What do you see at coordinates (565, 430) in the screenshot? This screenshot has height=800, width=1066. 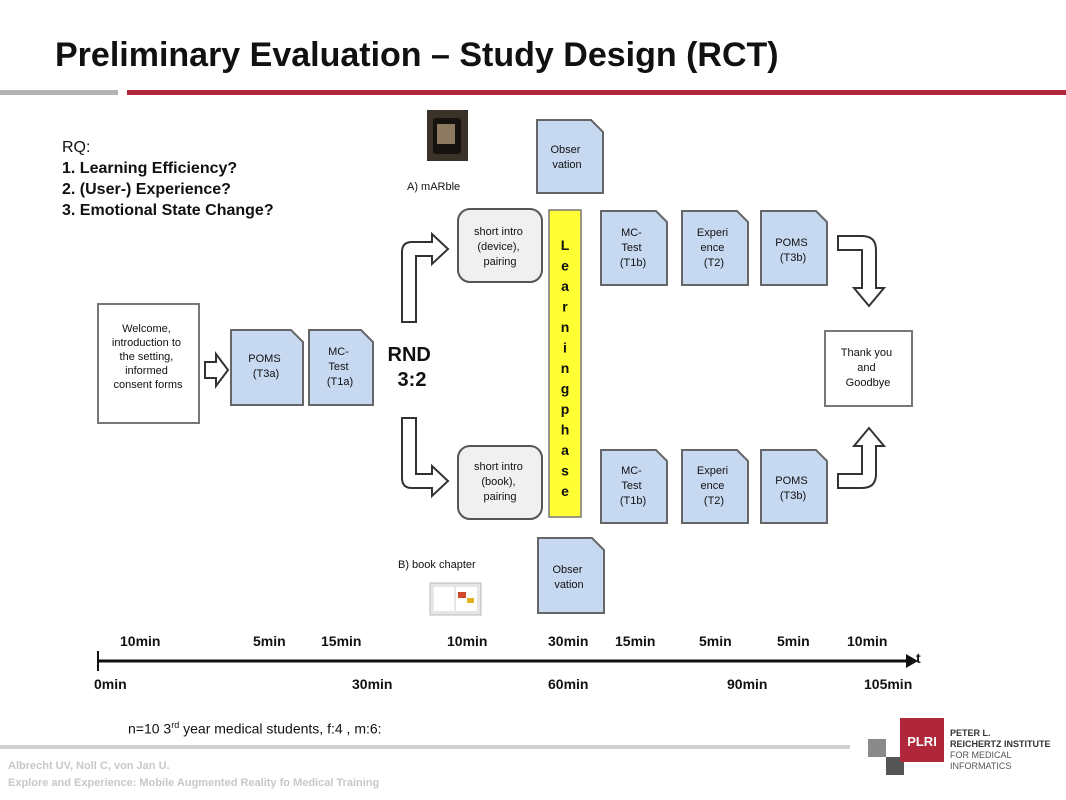 I see `learning-phase-letter: h` at bounding box center [565, 430].